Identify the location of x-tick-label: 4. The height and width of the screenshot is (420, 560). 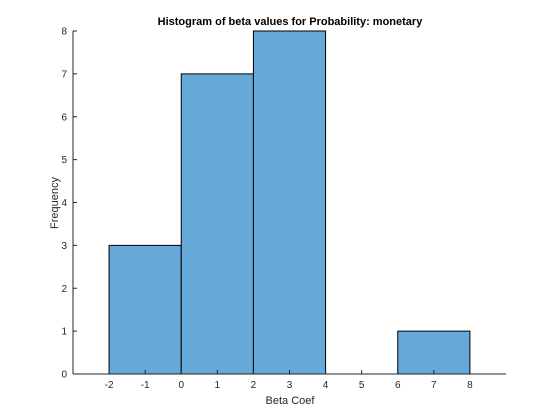
(326, 385).